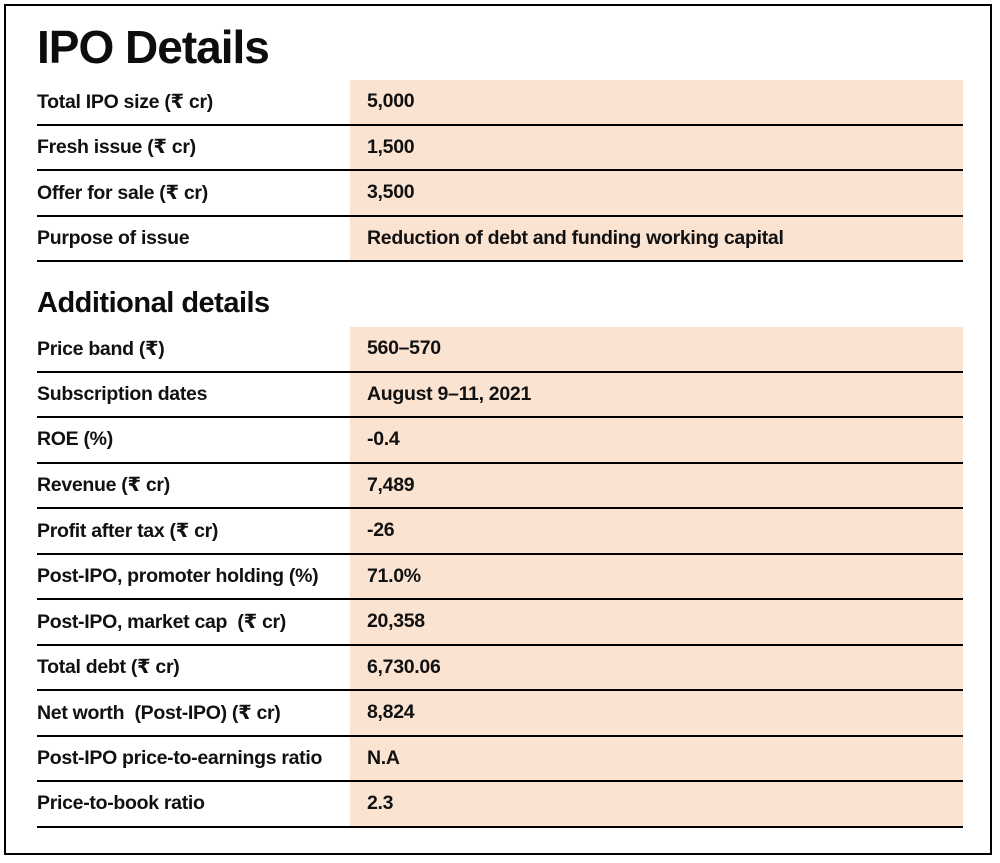  Describe the element at coordinates (153, 303) in the screenshot. I see `section-title: Additional details` at that location.